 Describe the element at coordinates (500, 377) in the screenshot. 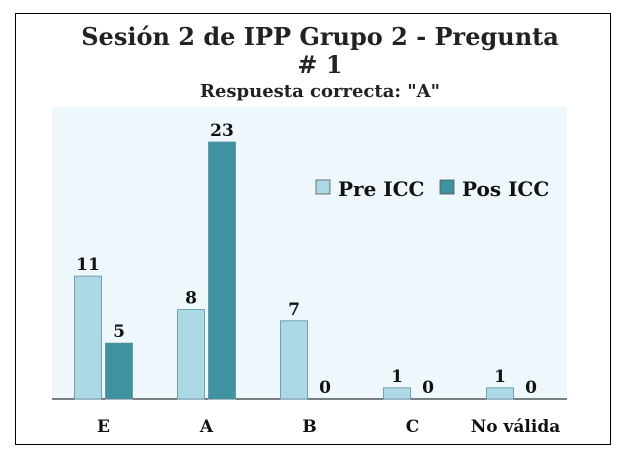

I see `value-label-pre-4: 1` at that location.